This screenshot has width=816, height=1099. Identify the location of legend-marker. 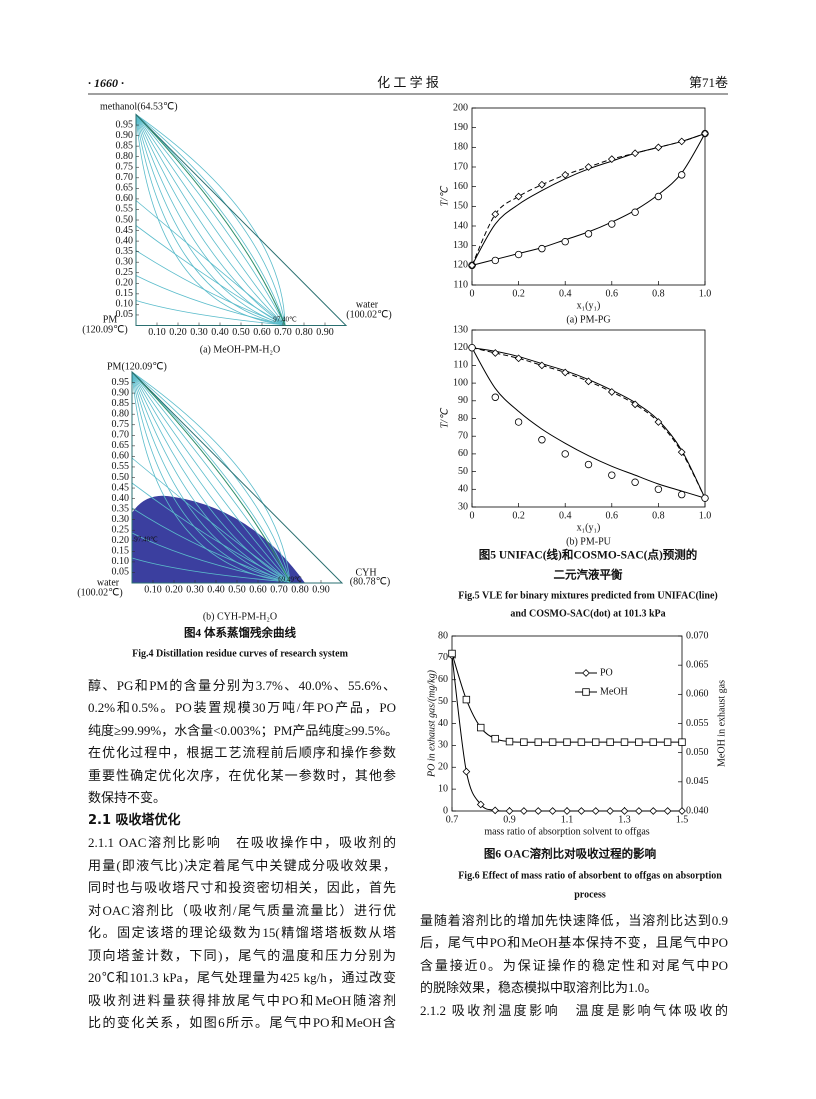
(586, 692).